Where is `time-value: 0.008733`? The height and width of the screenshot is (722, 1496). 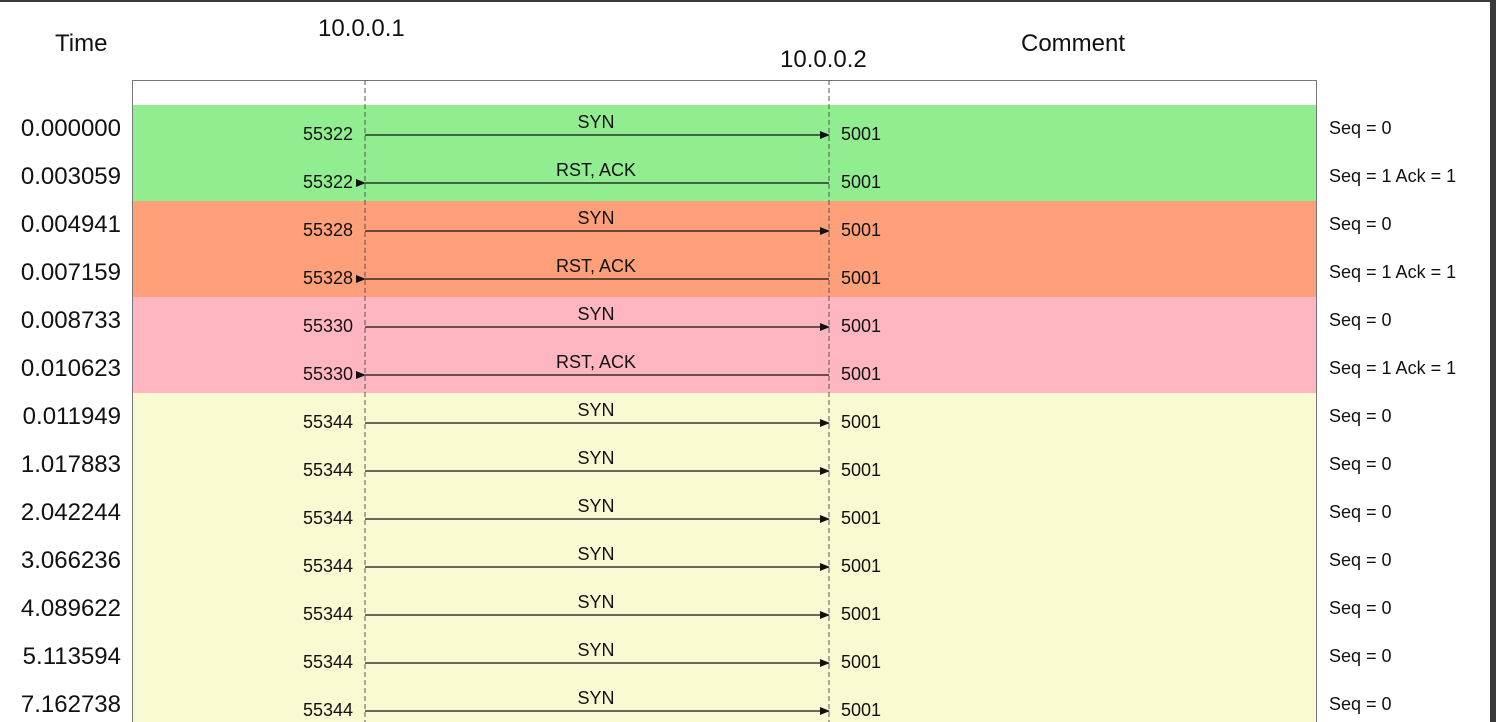 time-value: 0.008733 is located at coordinates (71, 320).